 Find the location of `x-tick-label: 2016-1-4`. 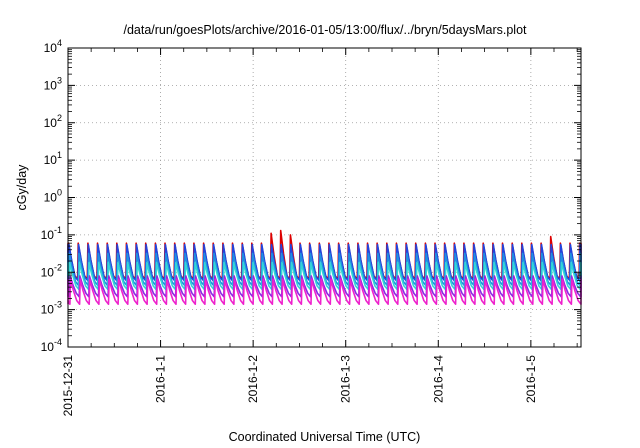

x-tick-label: 2016-1-4 is located at coordinates (438, 379).